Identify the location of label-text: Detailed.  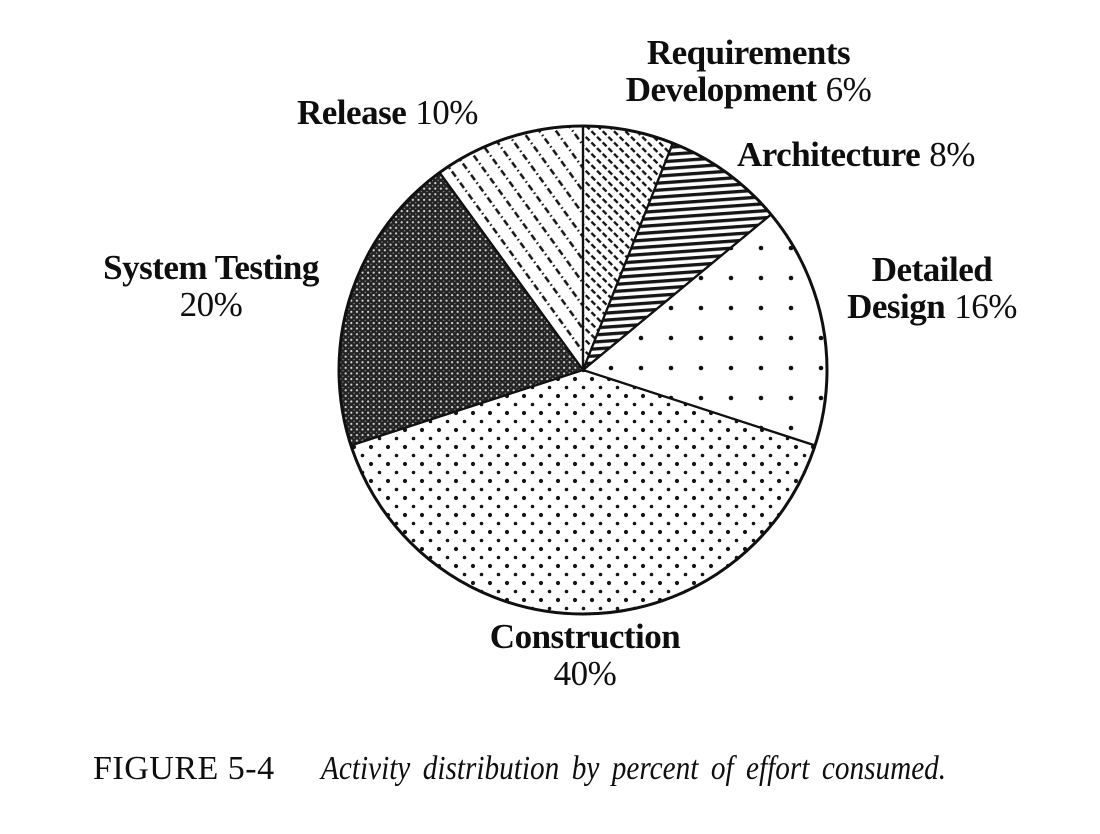
(932, 269).